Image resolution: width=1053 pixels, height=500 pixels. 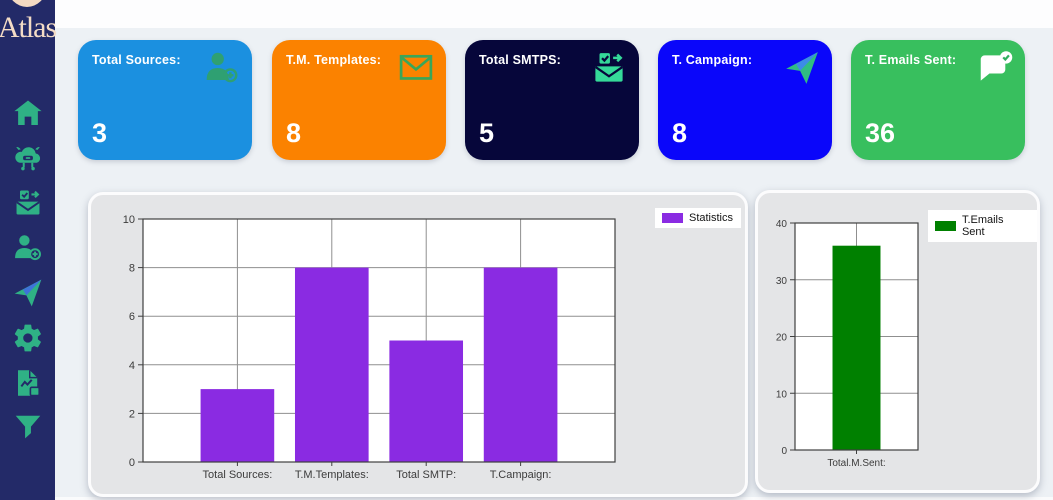 What do you see at coordinates (132, 269) in the screenshot?
I see `y-tick-label: 8` at bounding box center [132, 269].